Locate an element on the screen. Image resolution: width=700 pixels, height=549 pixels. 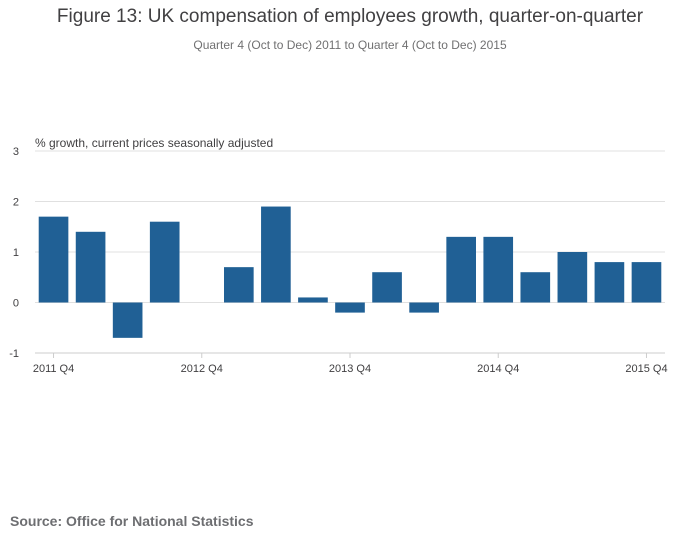
x-axis-ticks: 2011 Q4 2012 Q4 2013 Q4 2014 Q4 2015 Q4 is located at coordinates (350, 364).